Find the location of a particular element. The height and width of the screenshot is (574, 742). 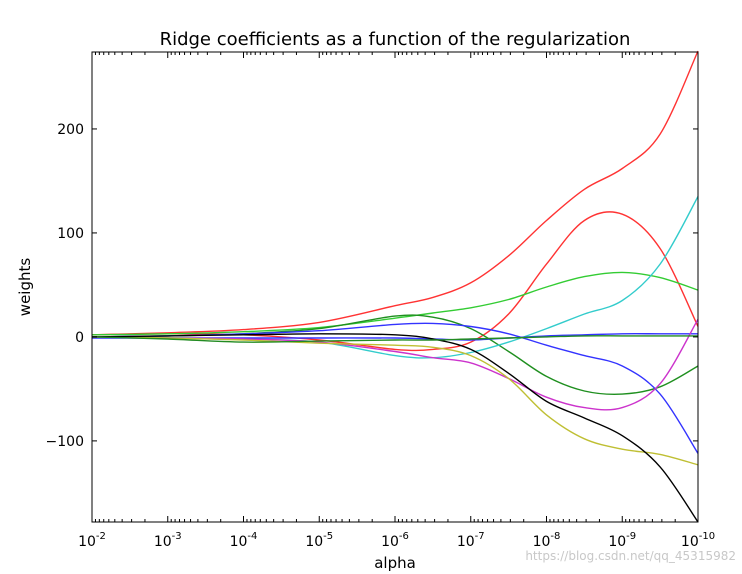

x-tick-label: 10⁻⁹ is located at coordinates (622, 540).